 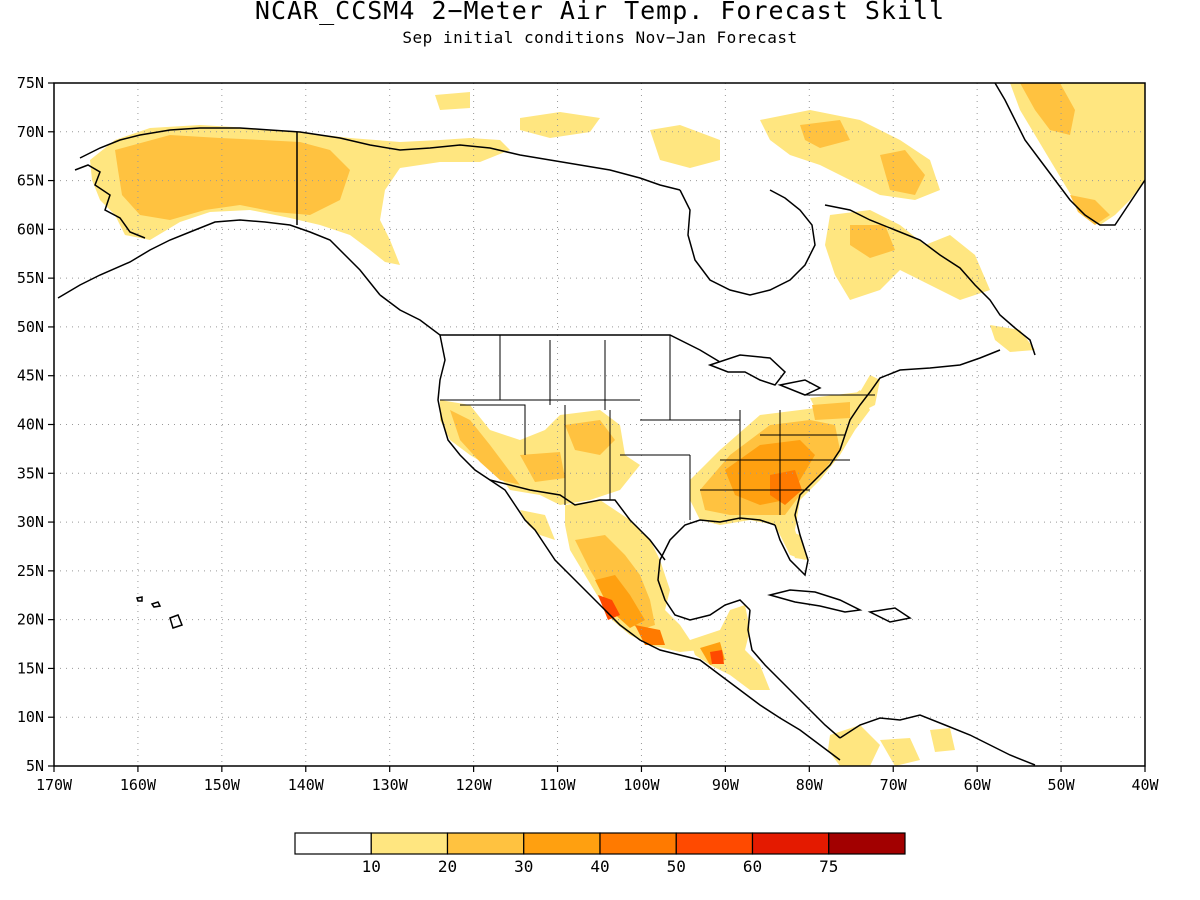 I want to click on shade-florida, so click(x=796, y=545).